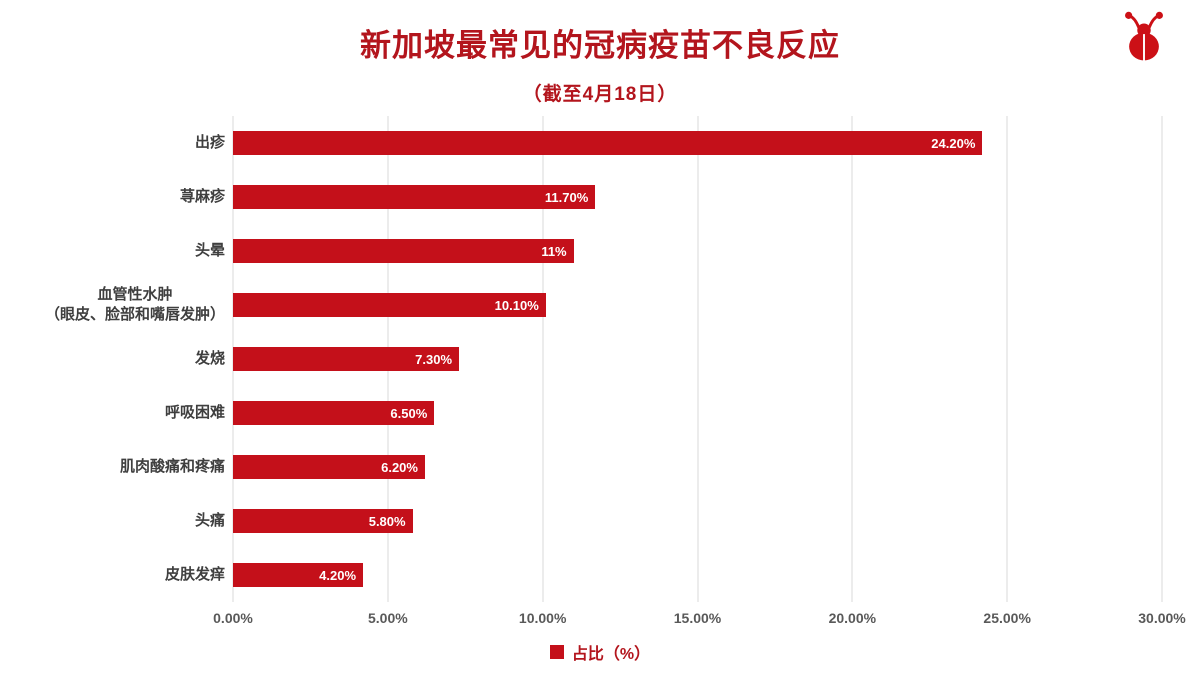  Describe the element at coordinates (298, 575) in the screenshot. I see `bar: 4.20%` at that location.